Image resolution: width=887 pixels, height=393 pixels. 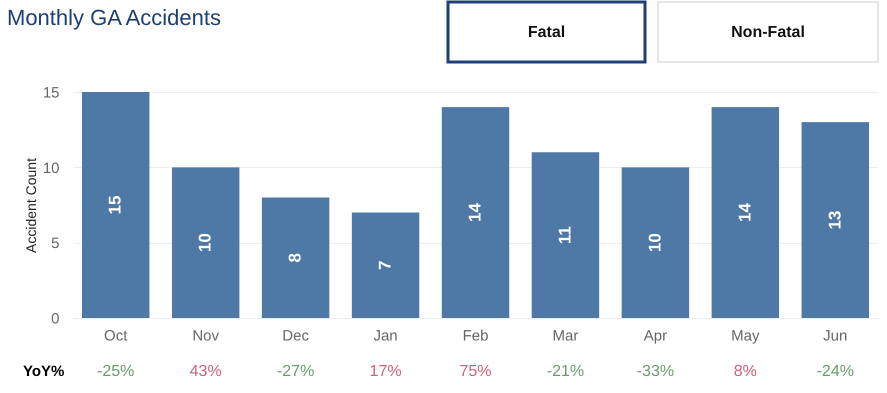 What do you see at coordinates (115, 371) in the screenshot?
I see `text: -25%` at bounding box center [115, 371].